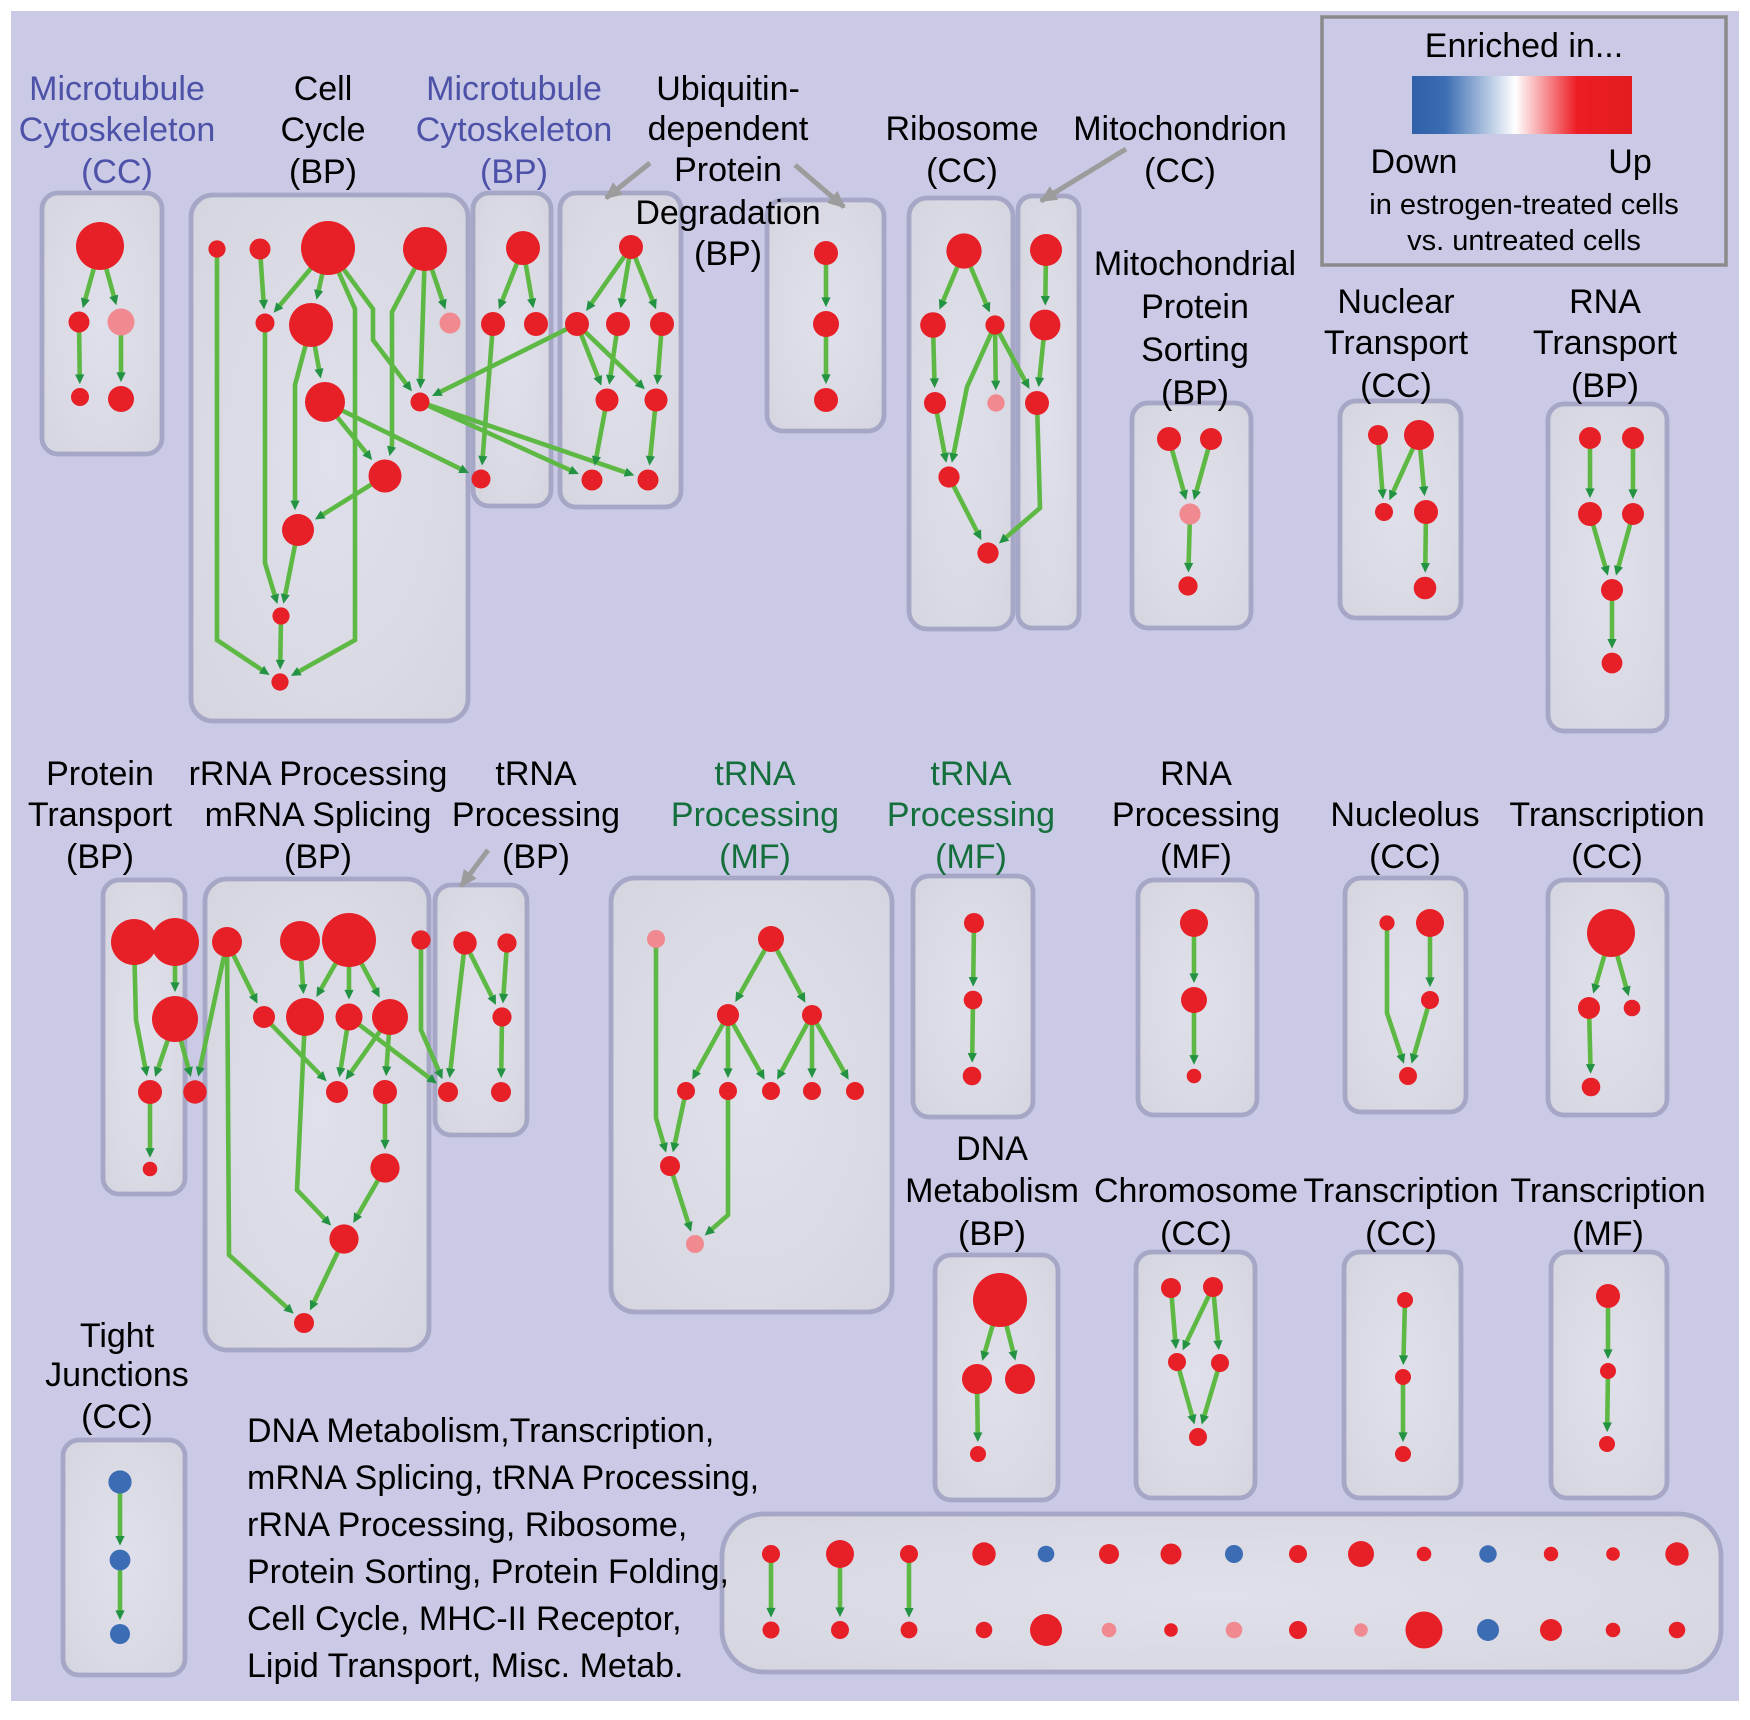  Describe the element at coordinates (322, 130) in the screenshot. I see `svg-text: Cycle` at that location.